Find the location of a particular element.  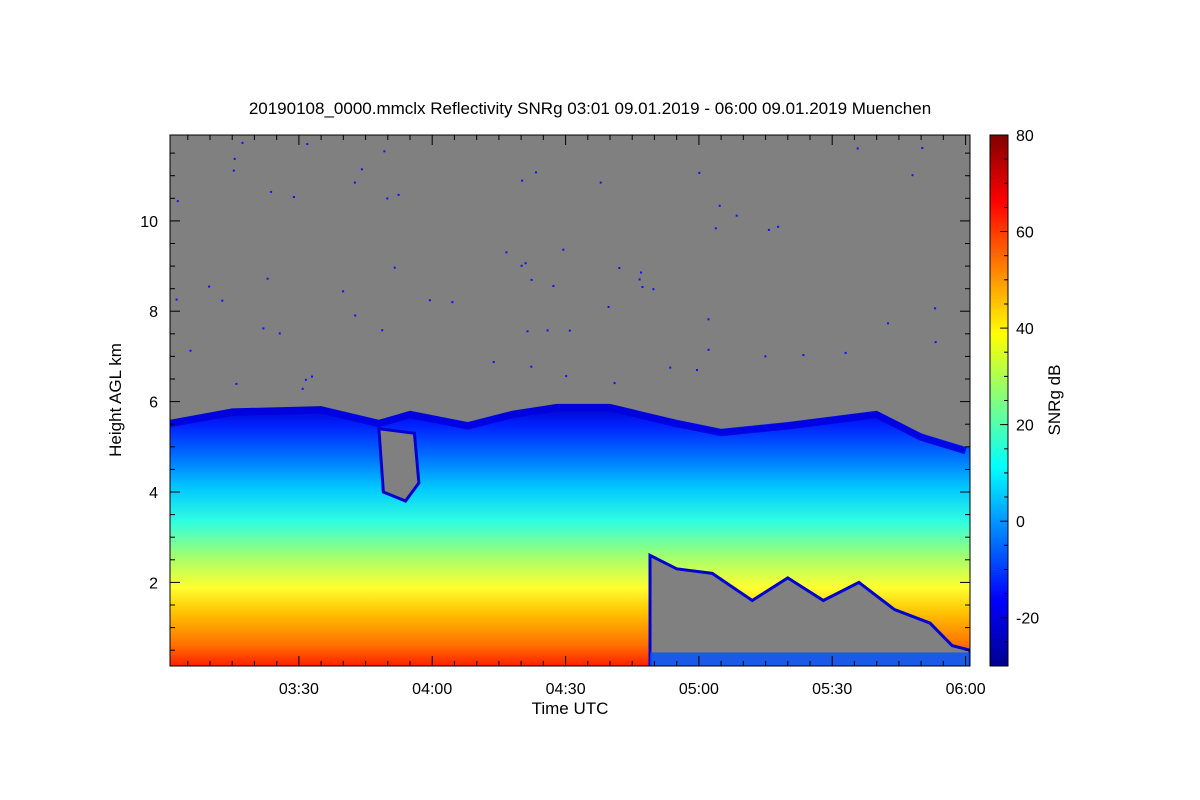

colorbar-tick-label: -20 is located at coordinates (1027, 619).